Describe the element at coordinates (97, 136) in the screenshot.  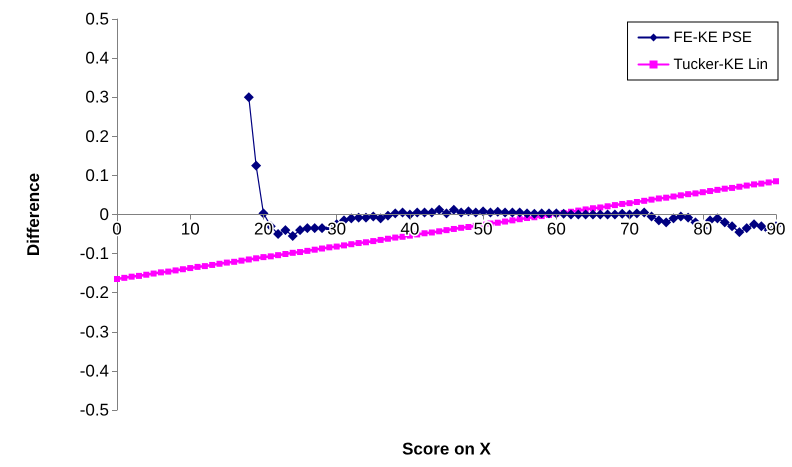
I see `y-tick-label: 0.2` at that location.